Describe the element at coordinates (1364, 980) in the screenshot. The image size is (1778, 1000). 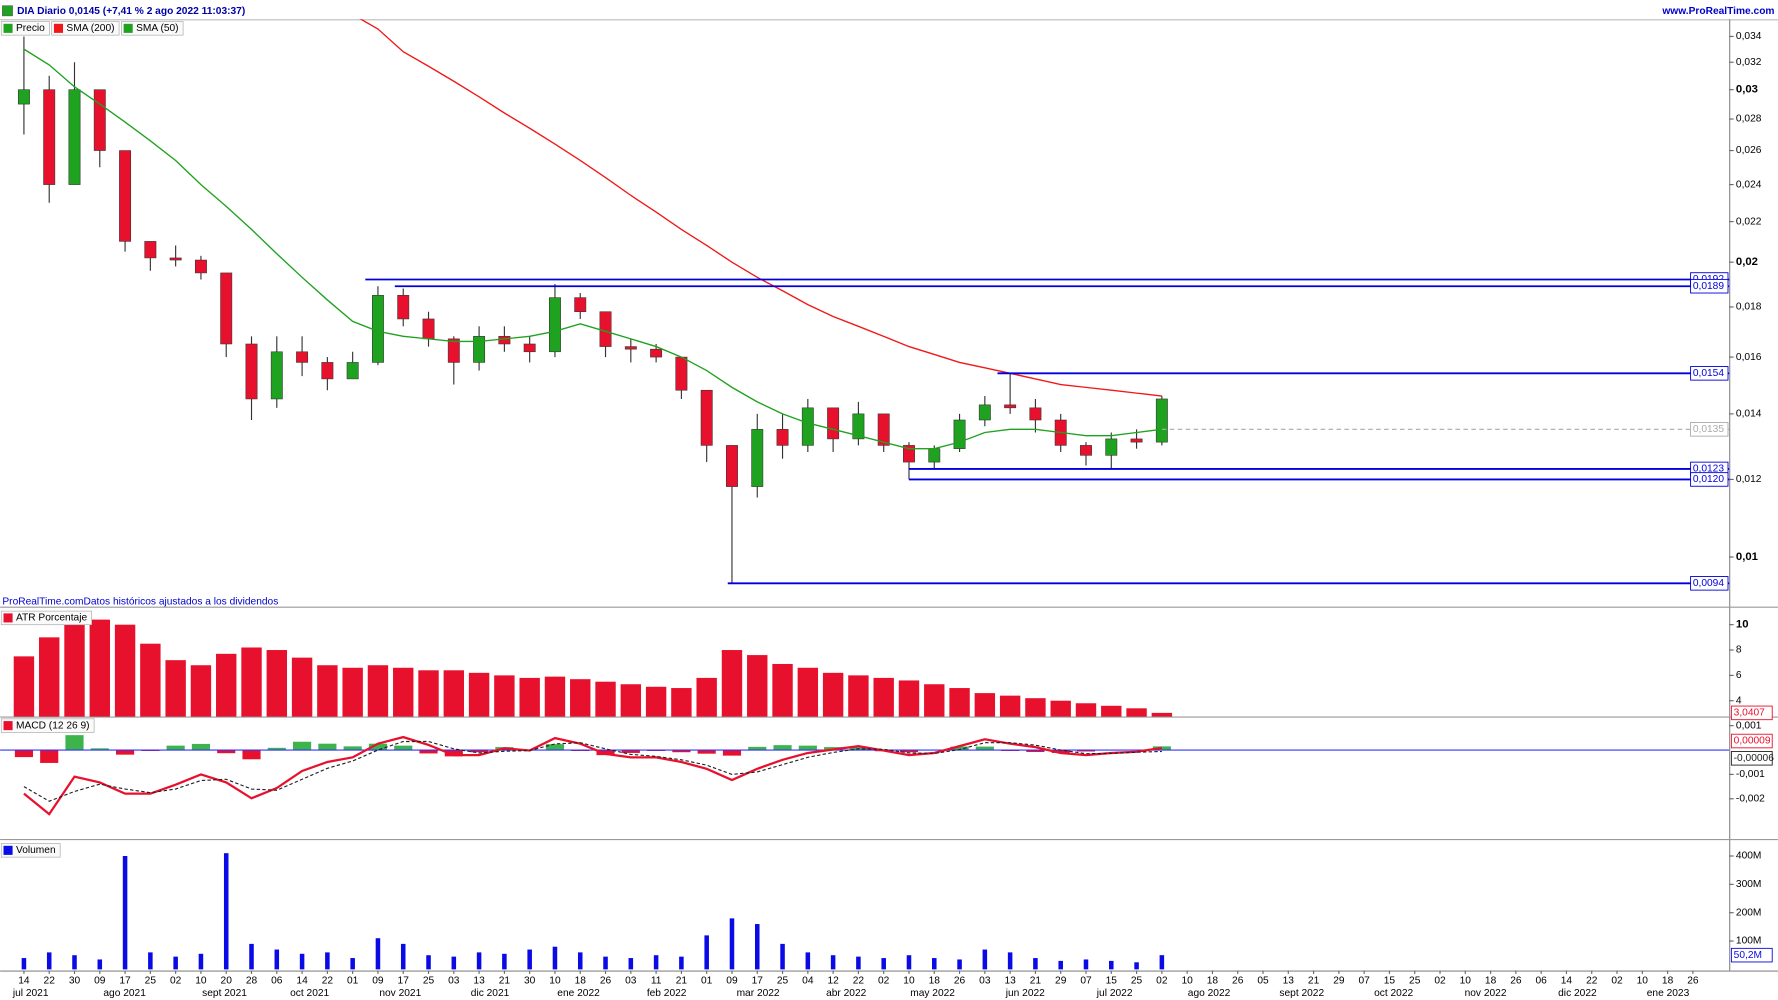
I see `x-tick-label: 07` at that location.